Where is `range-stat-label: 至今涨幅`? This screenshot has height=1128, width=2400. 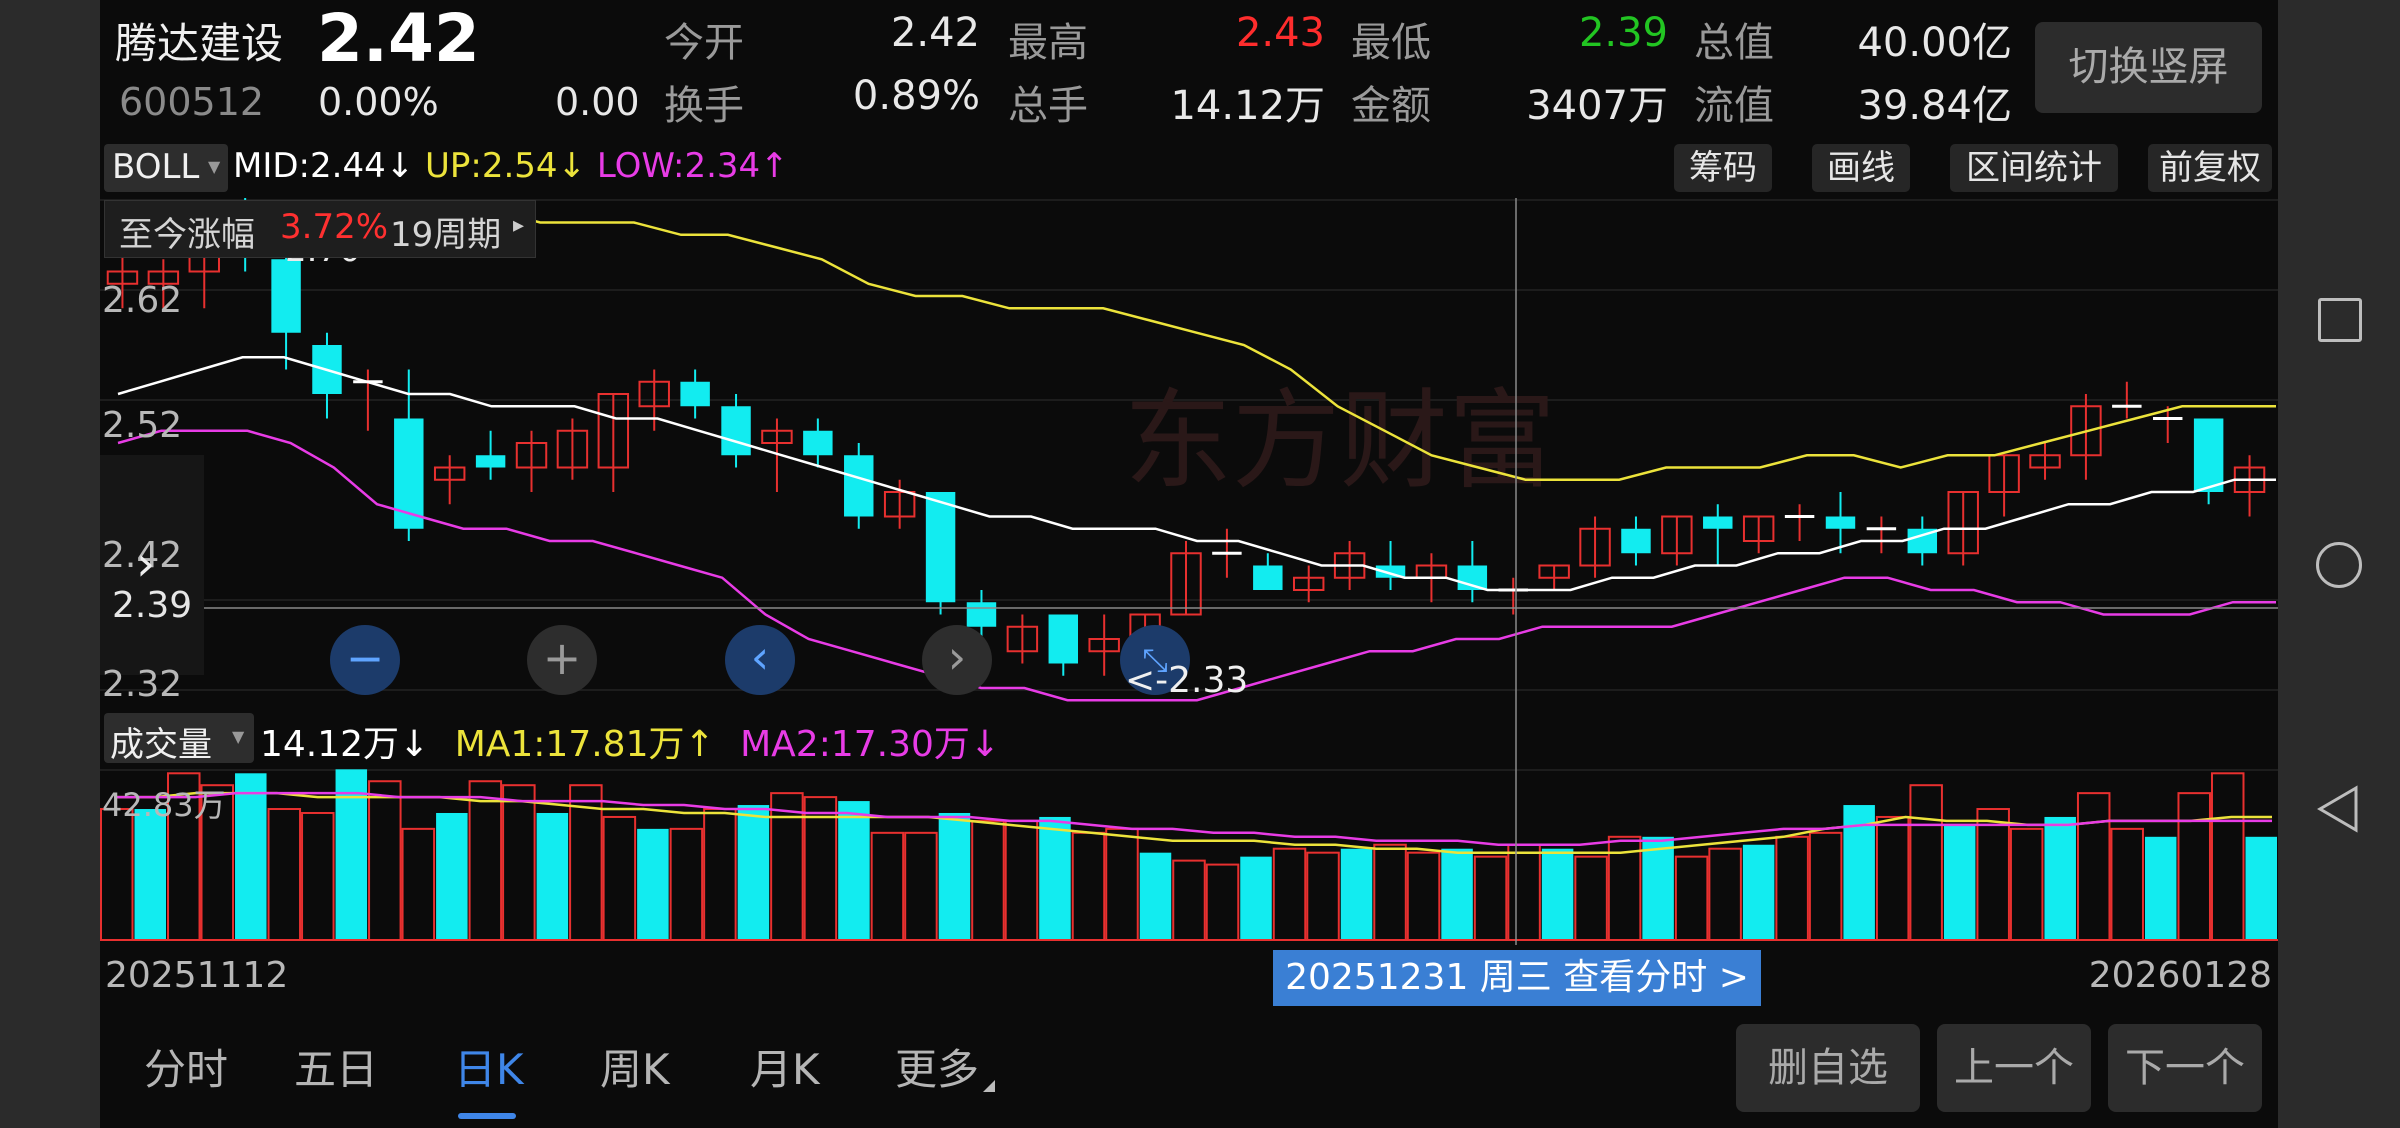 range-stat-label: 至今涨幅 is located at coordinates (187, 235).